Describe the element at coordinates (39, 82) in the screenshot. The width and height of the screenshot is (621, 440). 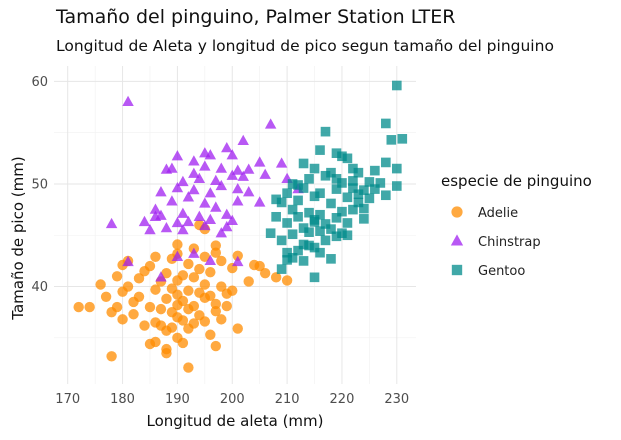
I see `y-tick-label: 60` at that location.